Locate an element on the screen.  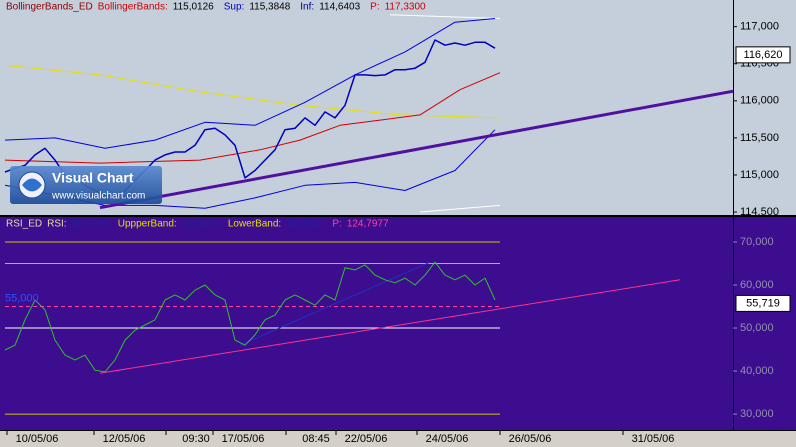
header-text: LowerBand: is located at coordinates (254, 224).